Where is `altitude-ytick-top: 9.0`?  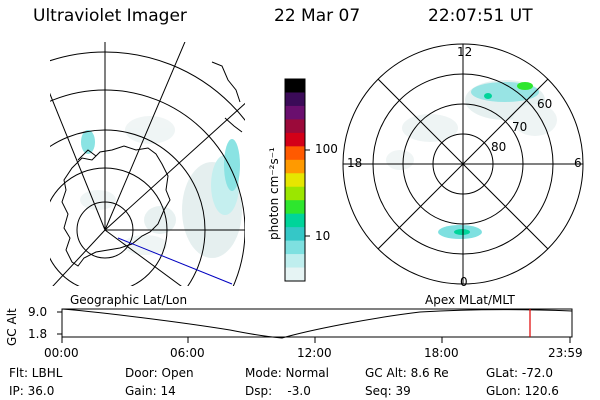
altitude-ytick-top: 9.0 is located at coordinates (38, 312).